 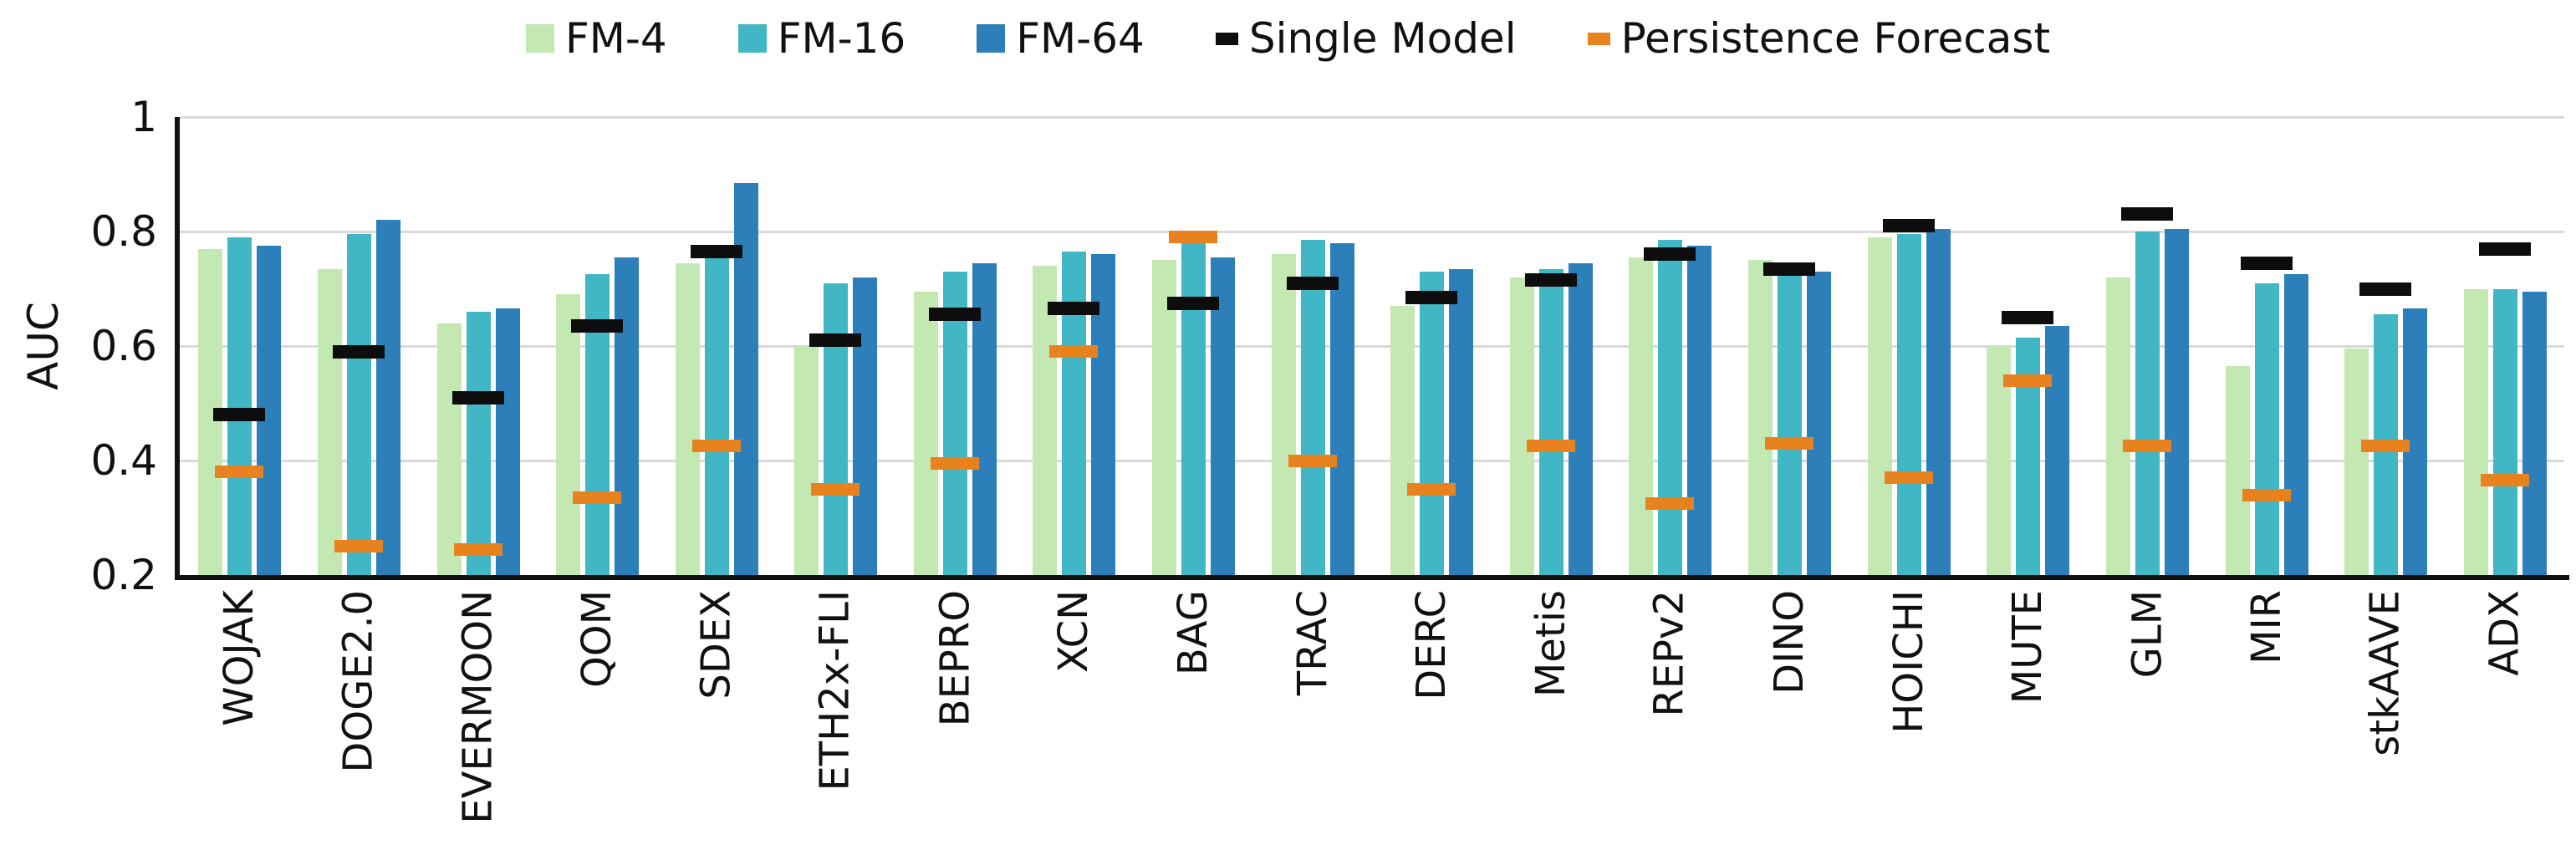 What do you see at coordinates (2505, 480) in the screenshot?
I see `dash-Persistence Forecast-ADX` at bounding box center [2505, 480].